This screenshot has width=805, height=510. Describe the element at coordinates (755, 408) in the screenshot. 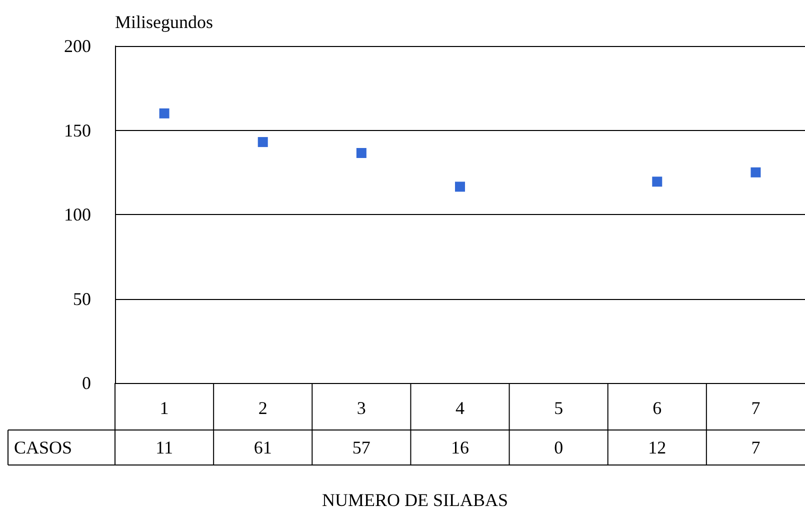

I see `x-tick-label: 7` at that location.